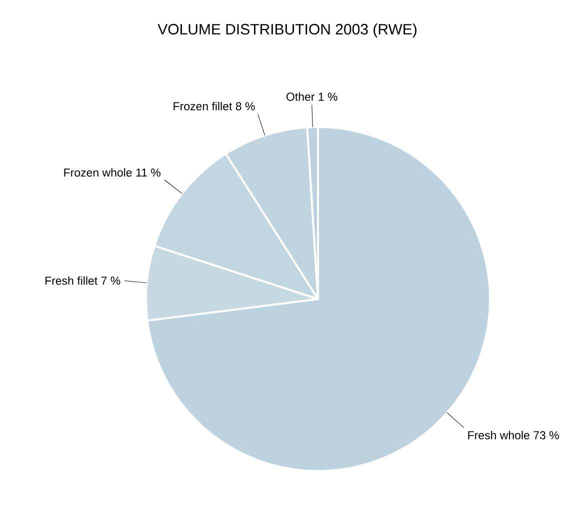  What do you see at coordinates (328, 96) in the screenshot?
I see `data-label: 1 %` at bounding box center [328, 96].